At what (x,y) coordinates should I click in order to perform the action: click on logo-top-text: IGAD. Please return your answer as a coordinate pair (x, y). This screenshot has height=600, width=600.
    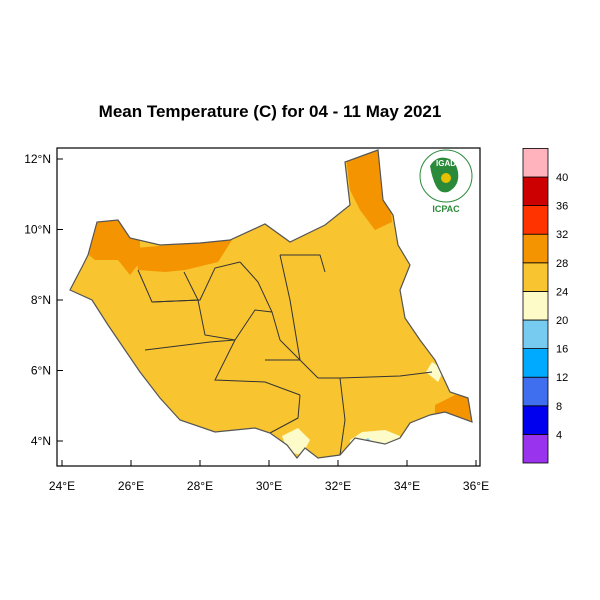
    Looking at the image, I should click on (446, 163).